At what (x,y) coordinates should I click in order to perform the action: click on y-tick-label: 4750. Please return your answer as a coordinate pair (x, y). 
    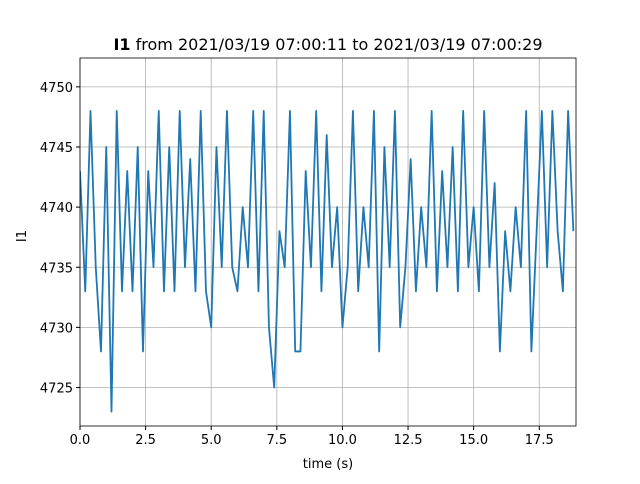
    Looking at the image, I should click on (56, 88).